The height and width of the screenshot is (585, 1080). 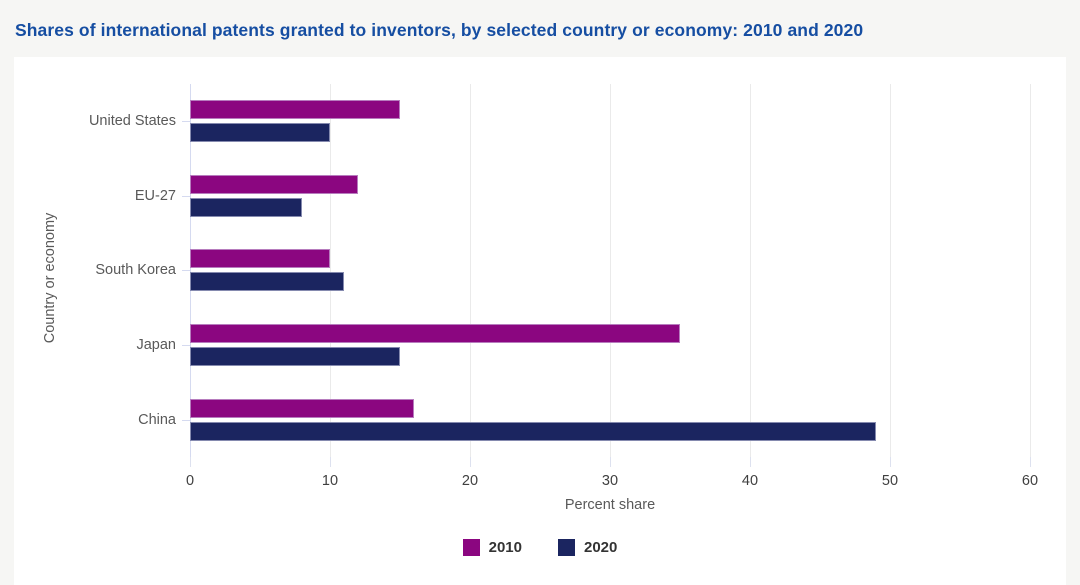 I want to click on bar-2020-united-states, so click(x=260, y=133).